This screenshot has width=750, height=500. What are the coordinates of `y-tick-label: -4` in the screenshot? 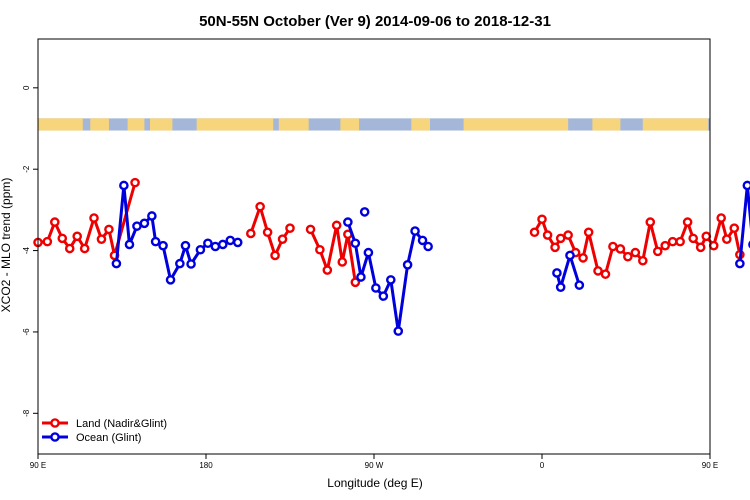 It's located at (26, 250).